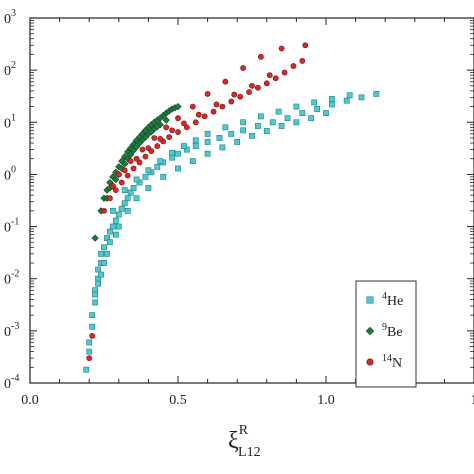 The height and width of the screenshot is (474, 474). What do you see at coordinates (11, 382) in the screenshot?
I see `y-tick-label: 0-4` at bounding box center [11, 382].